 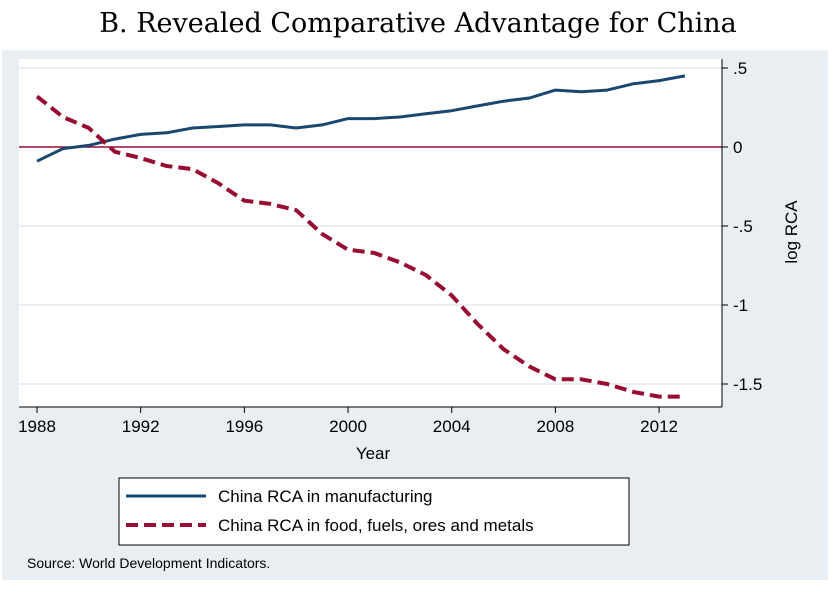 I want to click on x-tick-label: 2008, so click(x=555, y=426).